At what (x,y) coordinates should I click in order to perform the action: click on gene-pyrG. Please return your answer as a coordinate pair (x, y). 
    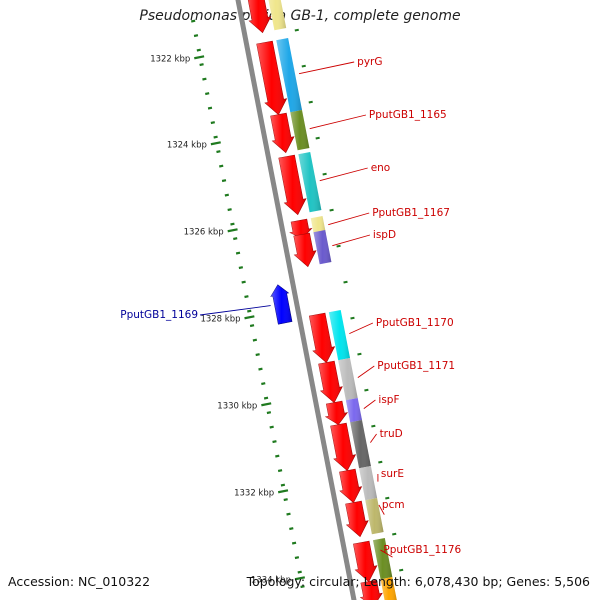
    Looking at the image, I should click on (279, 77).